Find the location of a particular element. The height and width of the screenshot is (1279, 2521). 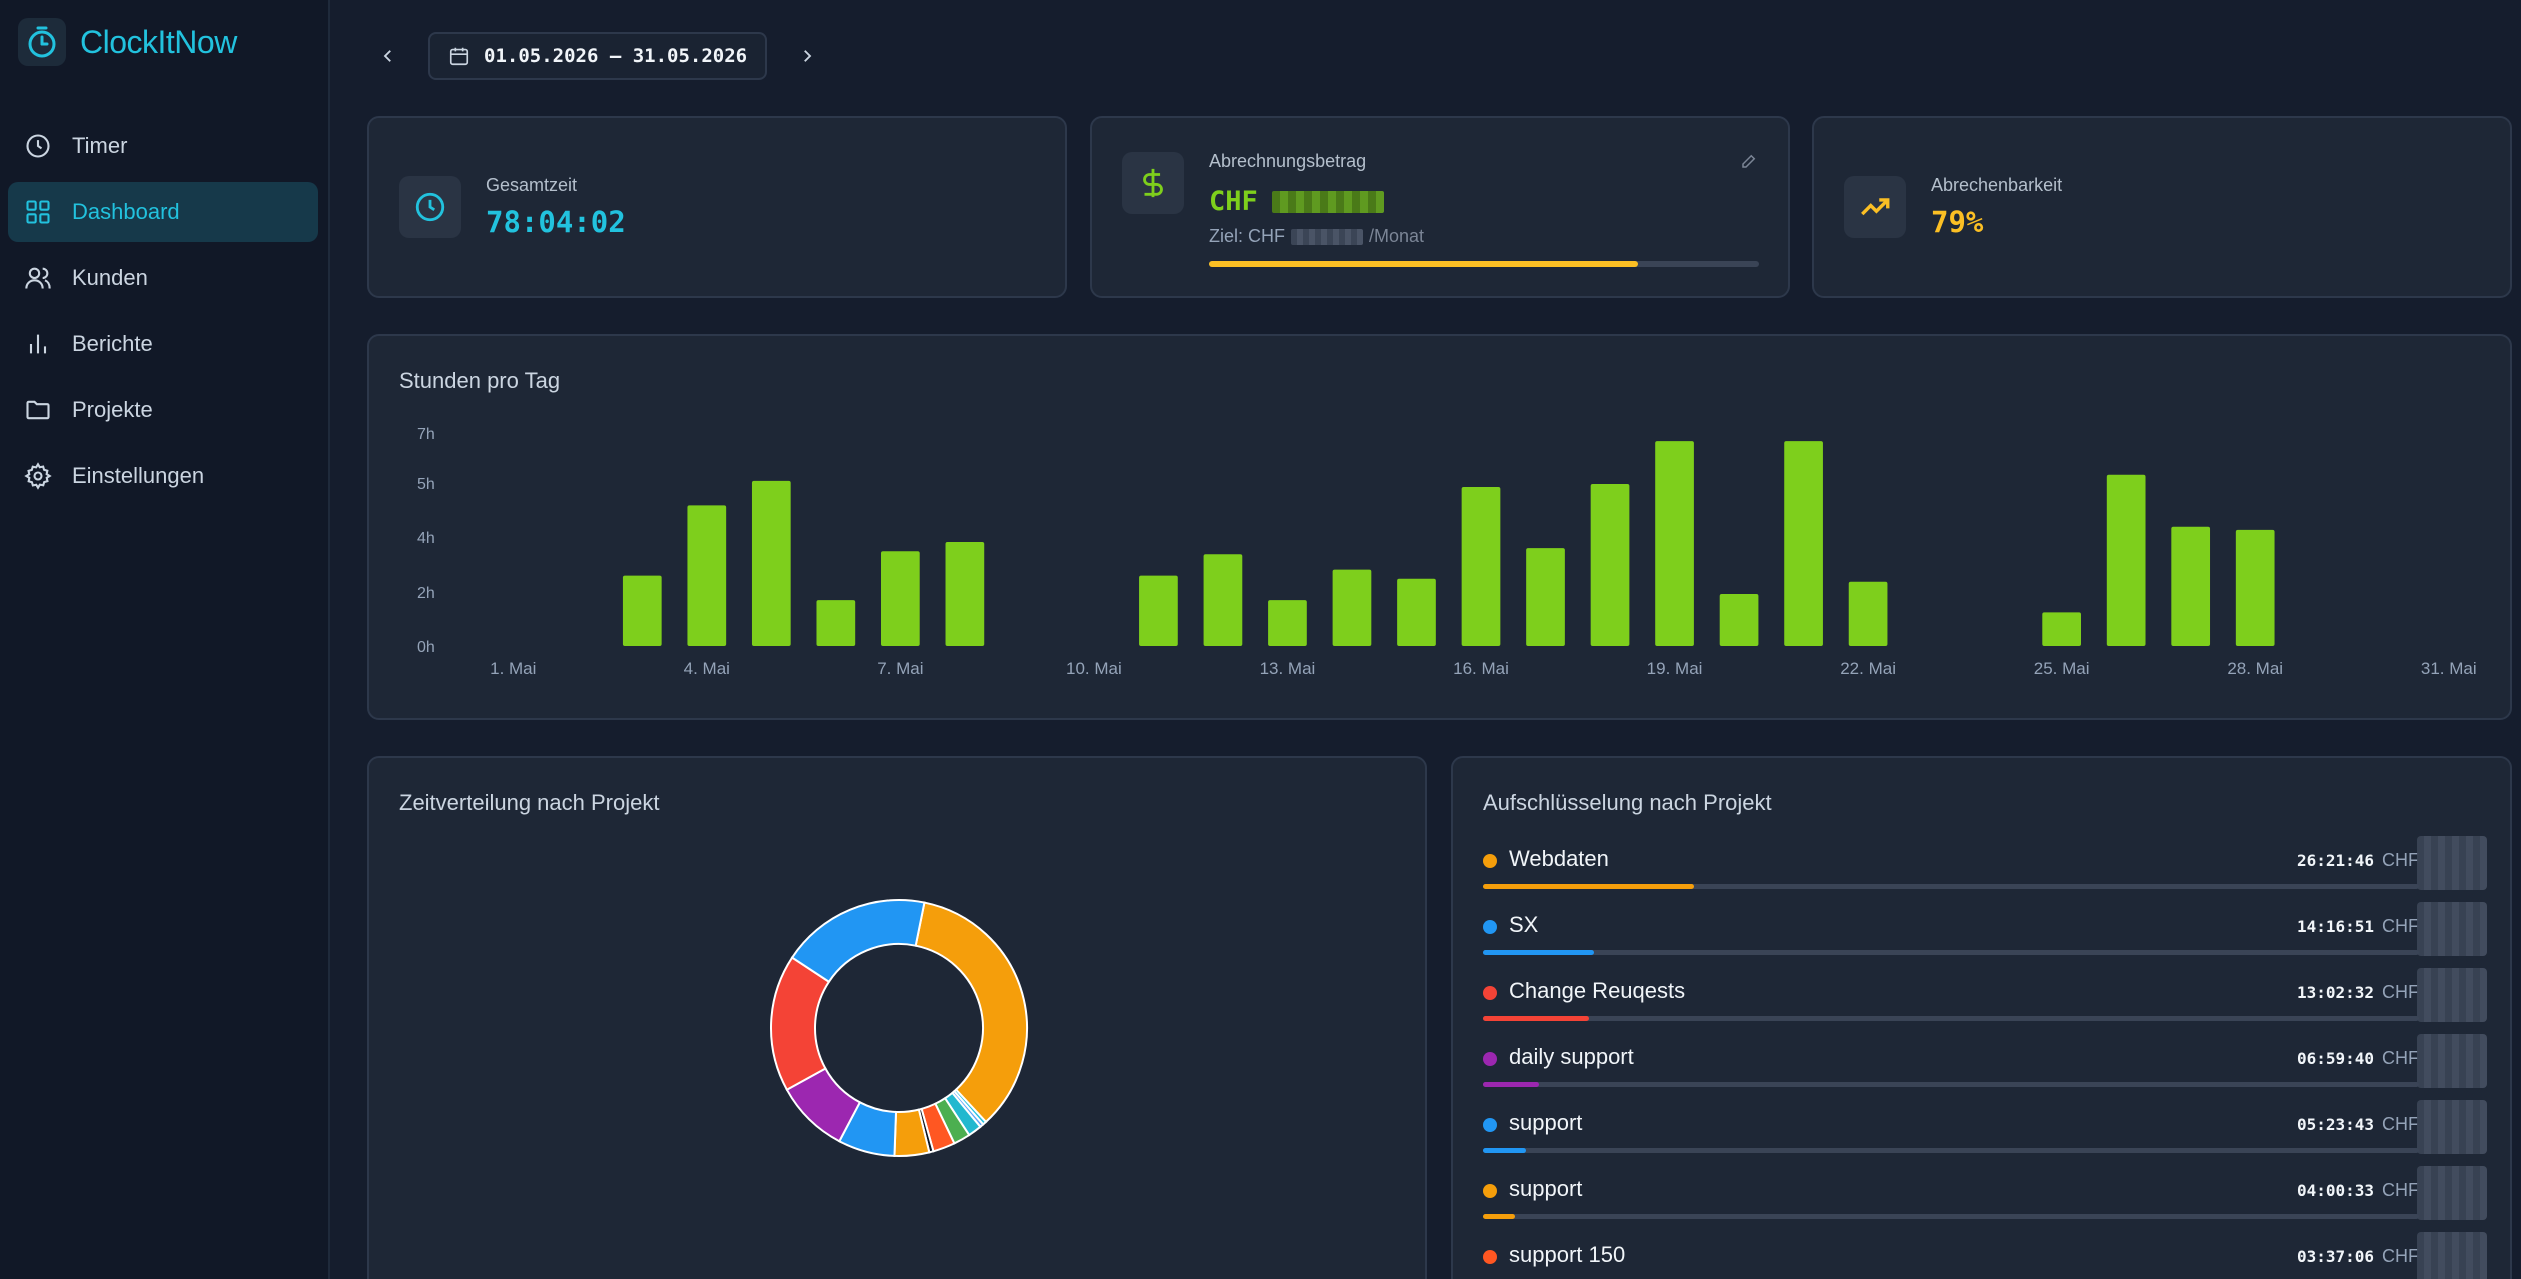

sidebar-item-label: Berichte is located at coordinates (112, 343).